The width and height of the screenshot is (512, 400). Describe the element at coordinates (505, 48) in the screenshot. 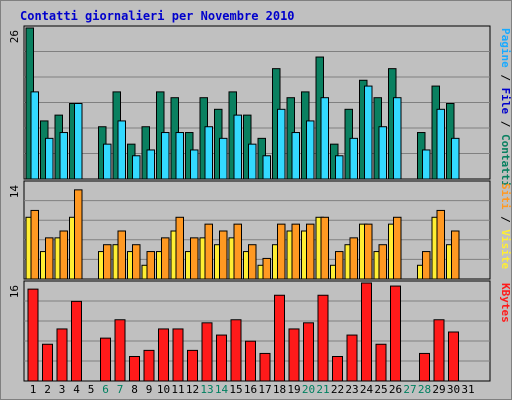

I see `side-label-part: Pagine` at that location.